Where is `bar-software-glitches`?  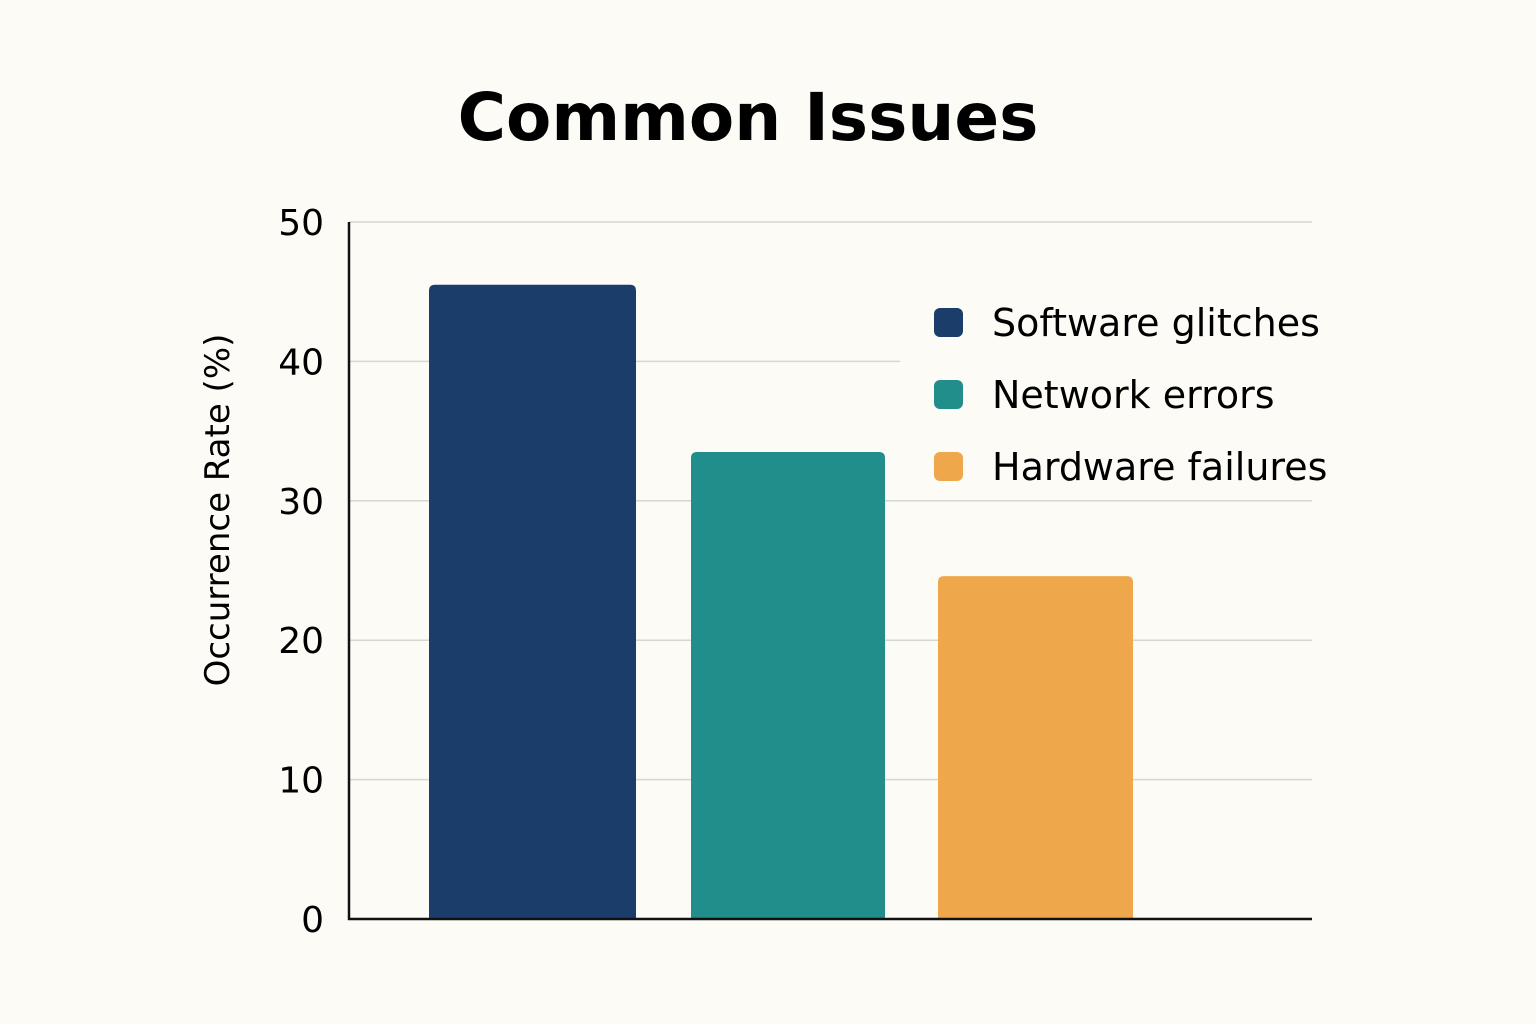
bar-software-glitches is located at coordinates (532, 602).